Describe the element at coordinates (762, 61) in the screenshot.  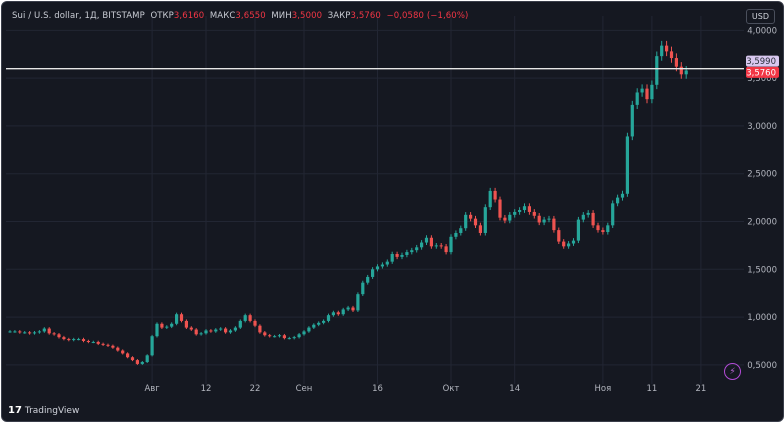
I see `line-price-tag-bg` at that location.